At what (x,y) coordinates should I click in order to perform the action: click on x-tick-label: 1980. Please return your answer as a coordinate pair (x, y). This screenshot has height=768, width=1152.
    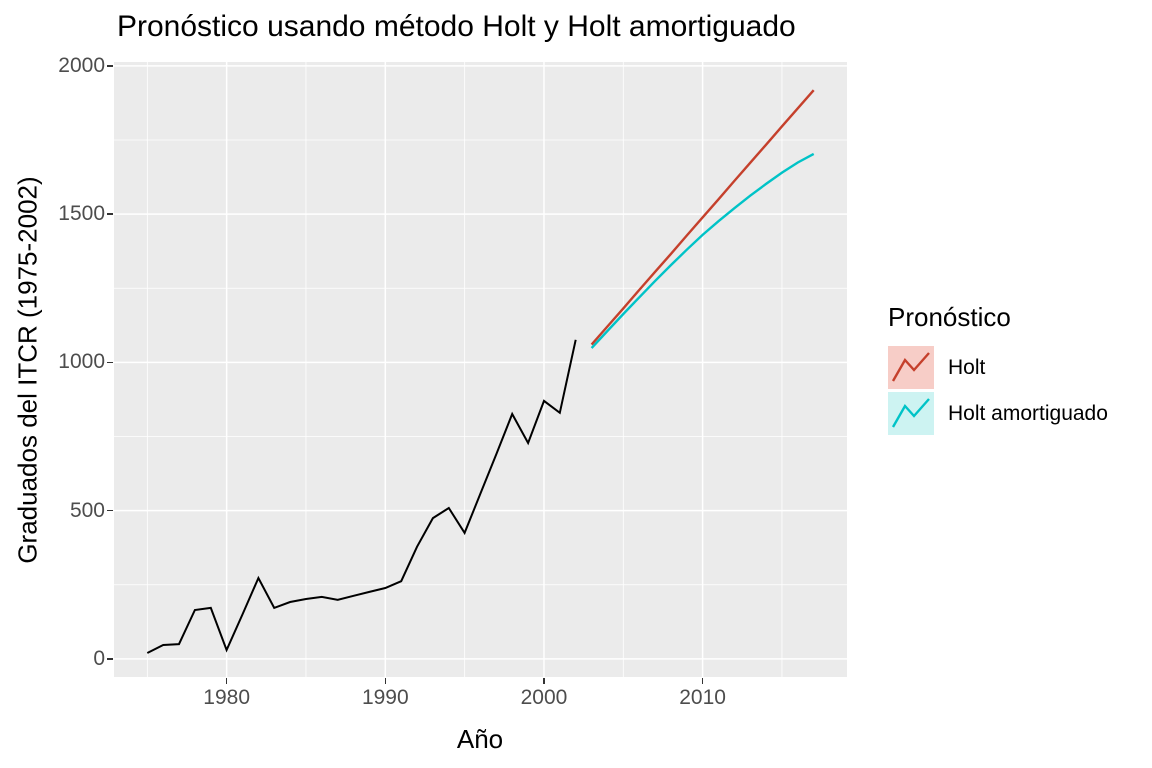
    Looking at the image, I should click on (226, 697).